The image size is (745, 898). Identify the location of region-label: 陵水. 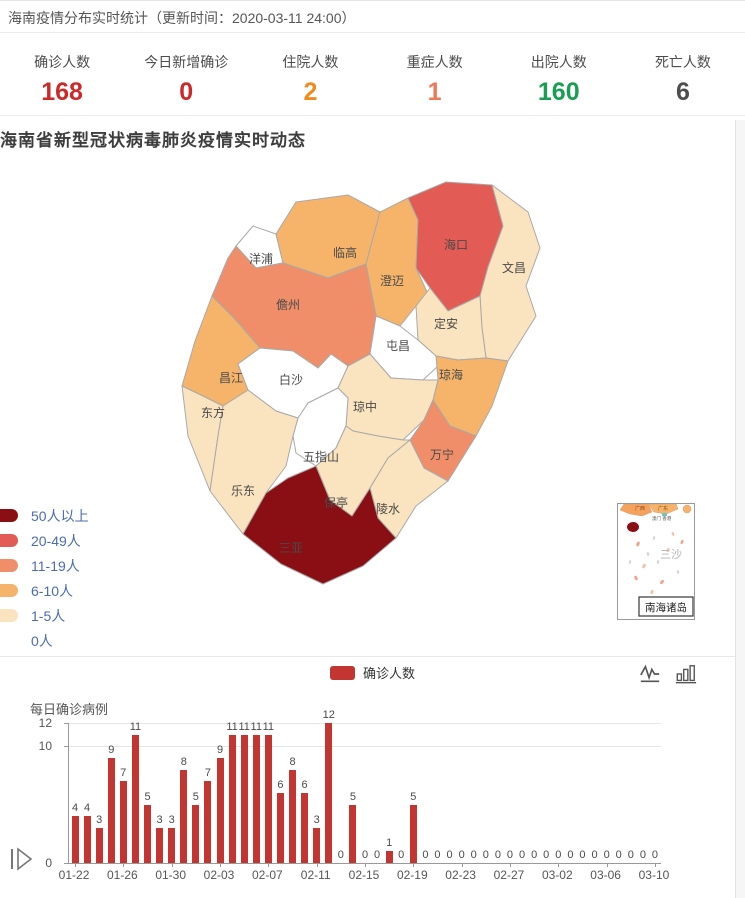
(388, 509).